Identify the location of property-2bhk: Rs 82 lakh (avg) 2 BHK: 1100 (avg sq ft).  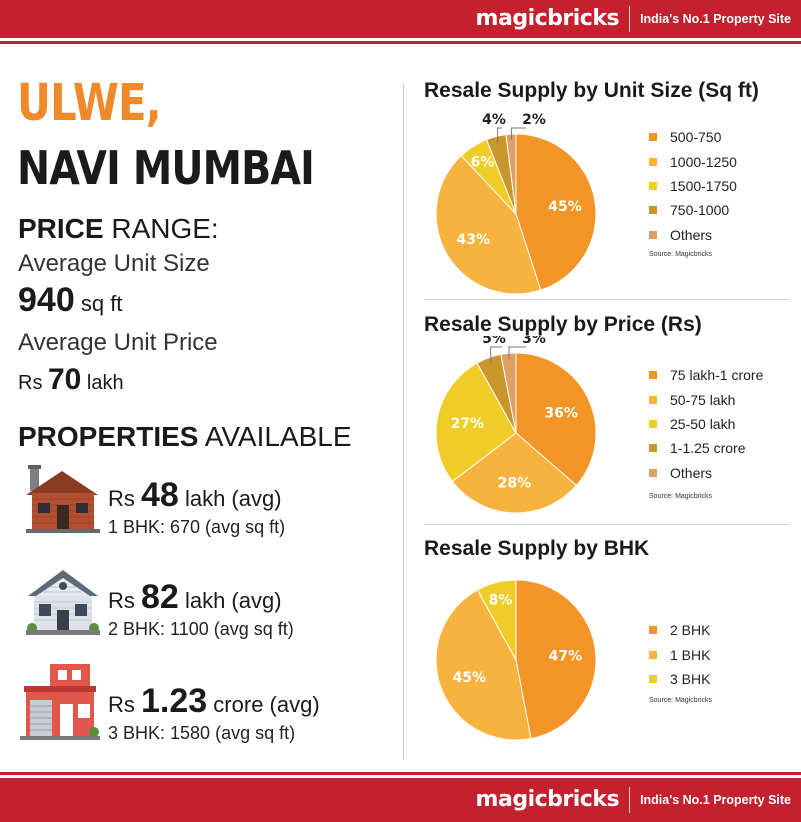
(201, 610).